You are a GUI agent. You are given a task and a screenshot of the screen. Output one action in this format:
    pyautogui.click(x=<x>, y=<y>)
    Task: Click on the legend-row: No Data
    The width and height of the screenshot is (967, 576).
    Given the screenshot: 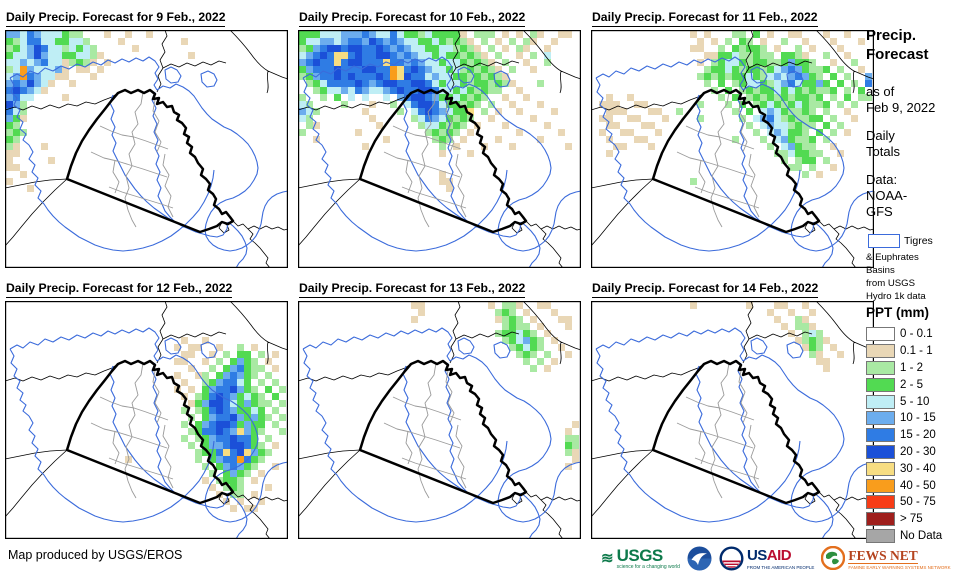 What is the action you would take?
    pyautogui.click(x=904, y=536)
    